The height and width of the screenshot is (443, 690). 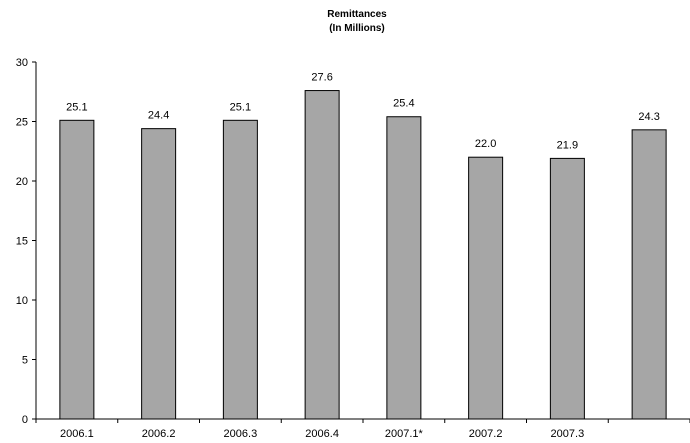 What do you see at coordinates (158, 116) in the screenshot?
I see `data-label: 24.4` at bounding box center [158, 116].